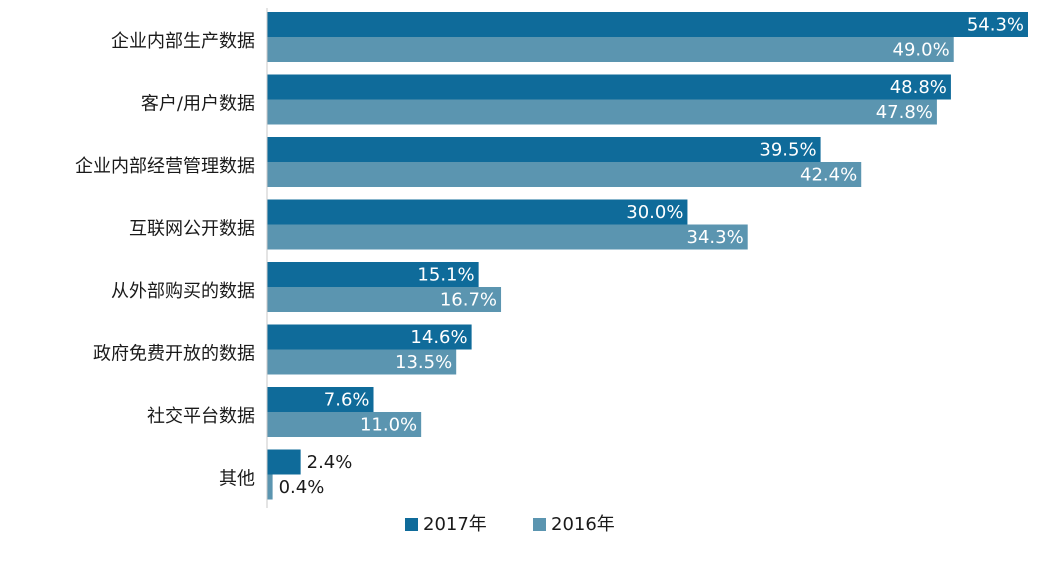 The height and width of the screenshot is (564, 1048). I want to click on data-label: 16.7%, so click(468, 300).